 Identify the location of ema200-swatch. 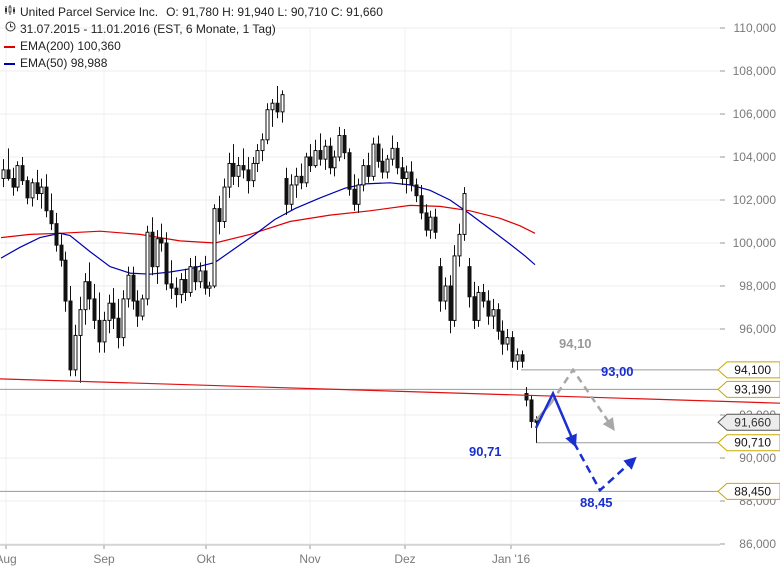
(9, 46).